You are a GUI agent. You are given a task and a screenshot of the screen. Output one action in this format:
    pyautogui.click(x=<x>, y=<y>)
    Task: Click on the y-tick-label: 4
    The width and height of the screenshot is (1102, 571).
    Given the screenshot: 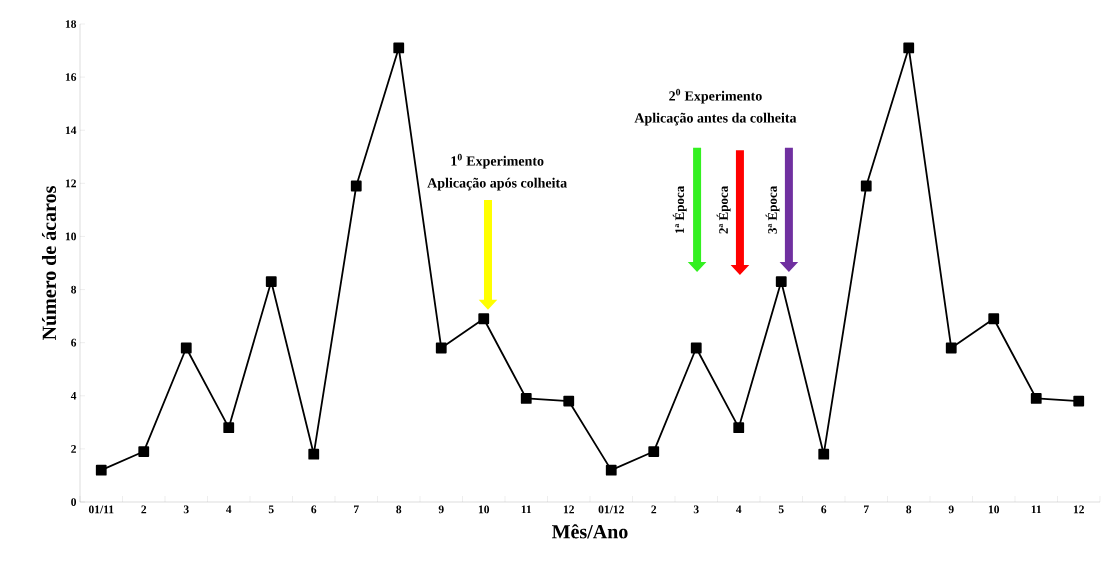 What is the action you would take?
    pyautogui.click(x=73, y=396)
    